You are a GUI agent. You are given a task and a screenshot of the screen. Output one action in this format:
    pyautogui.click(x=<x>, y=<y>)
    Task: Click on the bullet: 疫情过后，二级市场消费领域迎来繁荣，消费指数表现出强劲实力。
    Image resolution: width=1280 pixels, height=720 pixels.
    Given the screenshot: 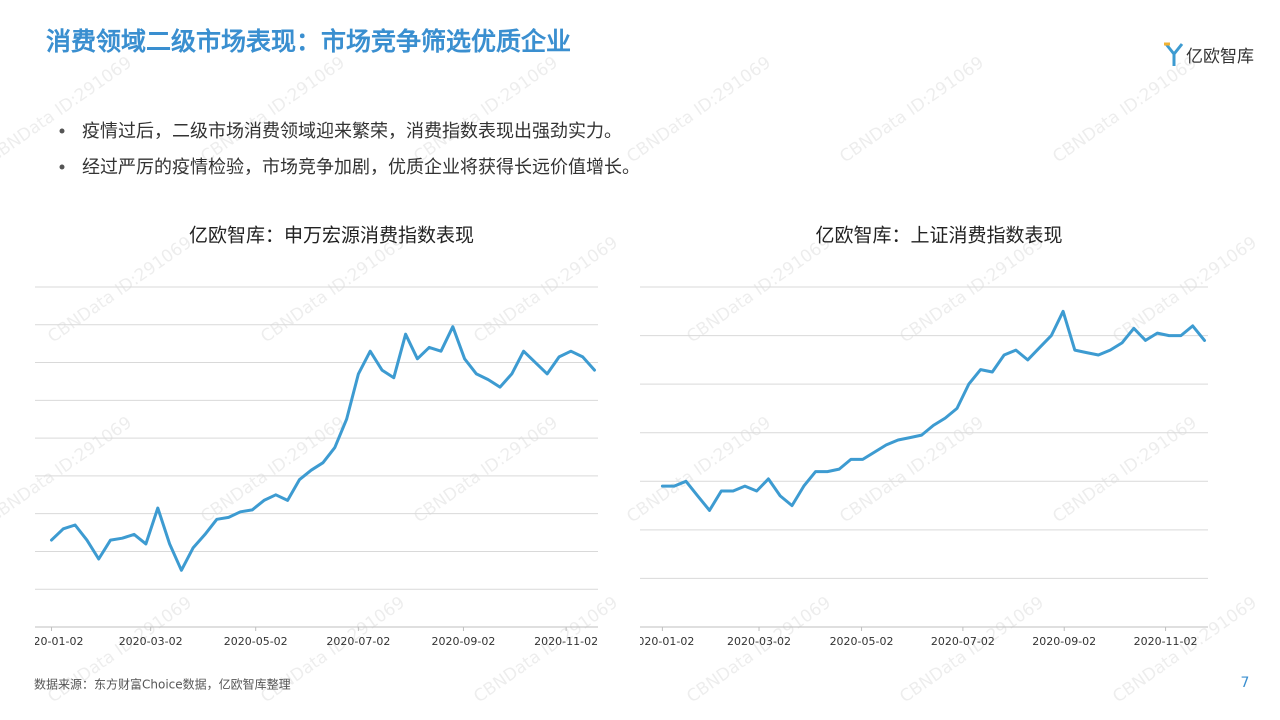 What is the action you would take?
    pyautogui.click(x=352, y=131)
    